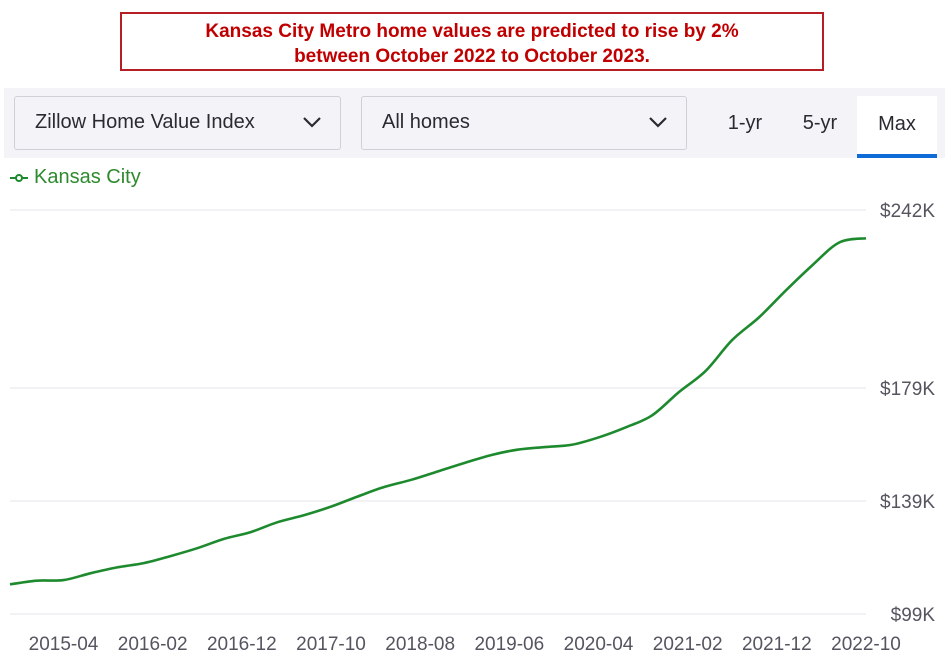 The height and width of the screenshot is (664, 949). I want to click on chart-legend: Kansas City, so click(75, 177).